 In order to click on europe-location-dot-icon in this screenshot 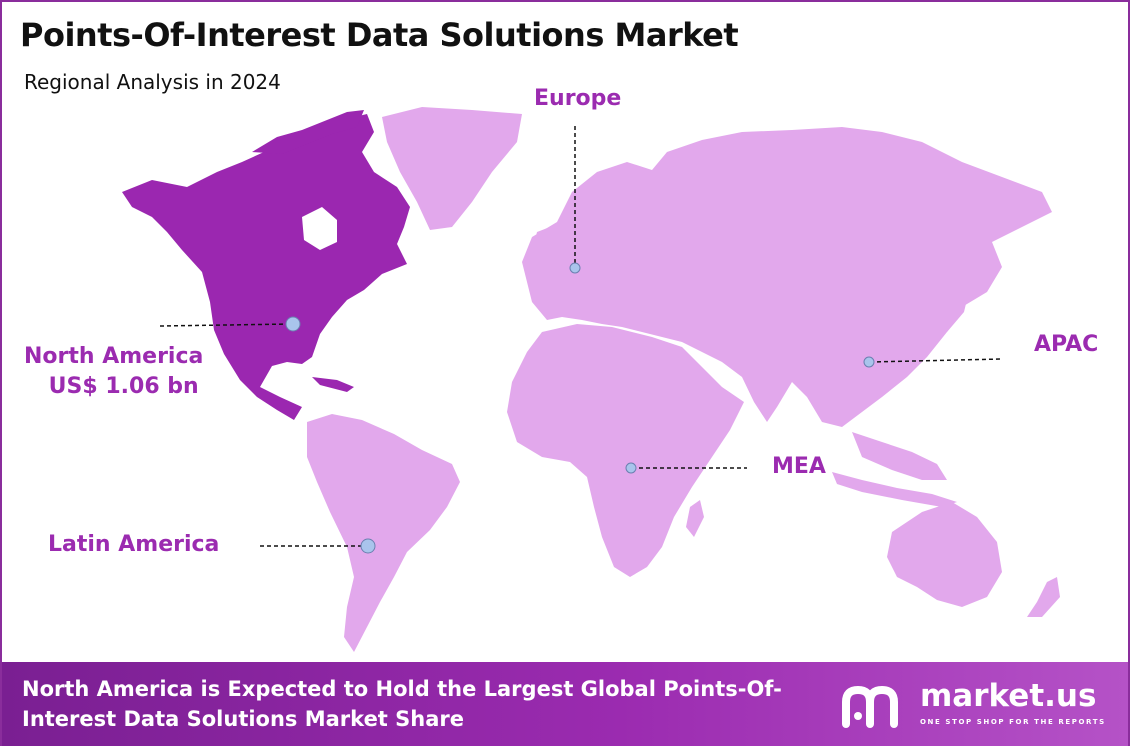, I will do `click(575, 268)`.